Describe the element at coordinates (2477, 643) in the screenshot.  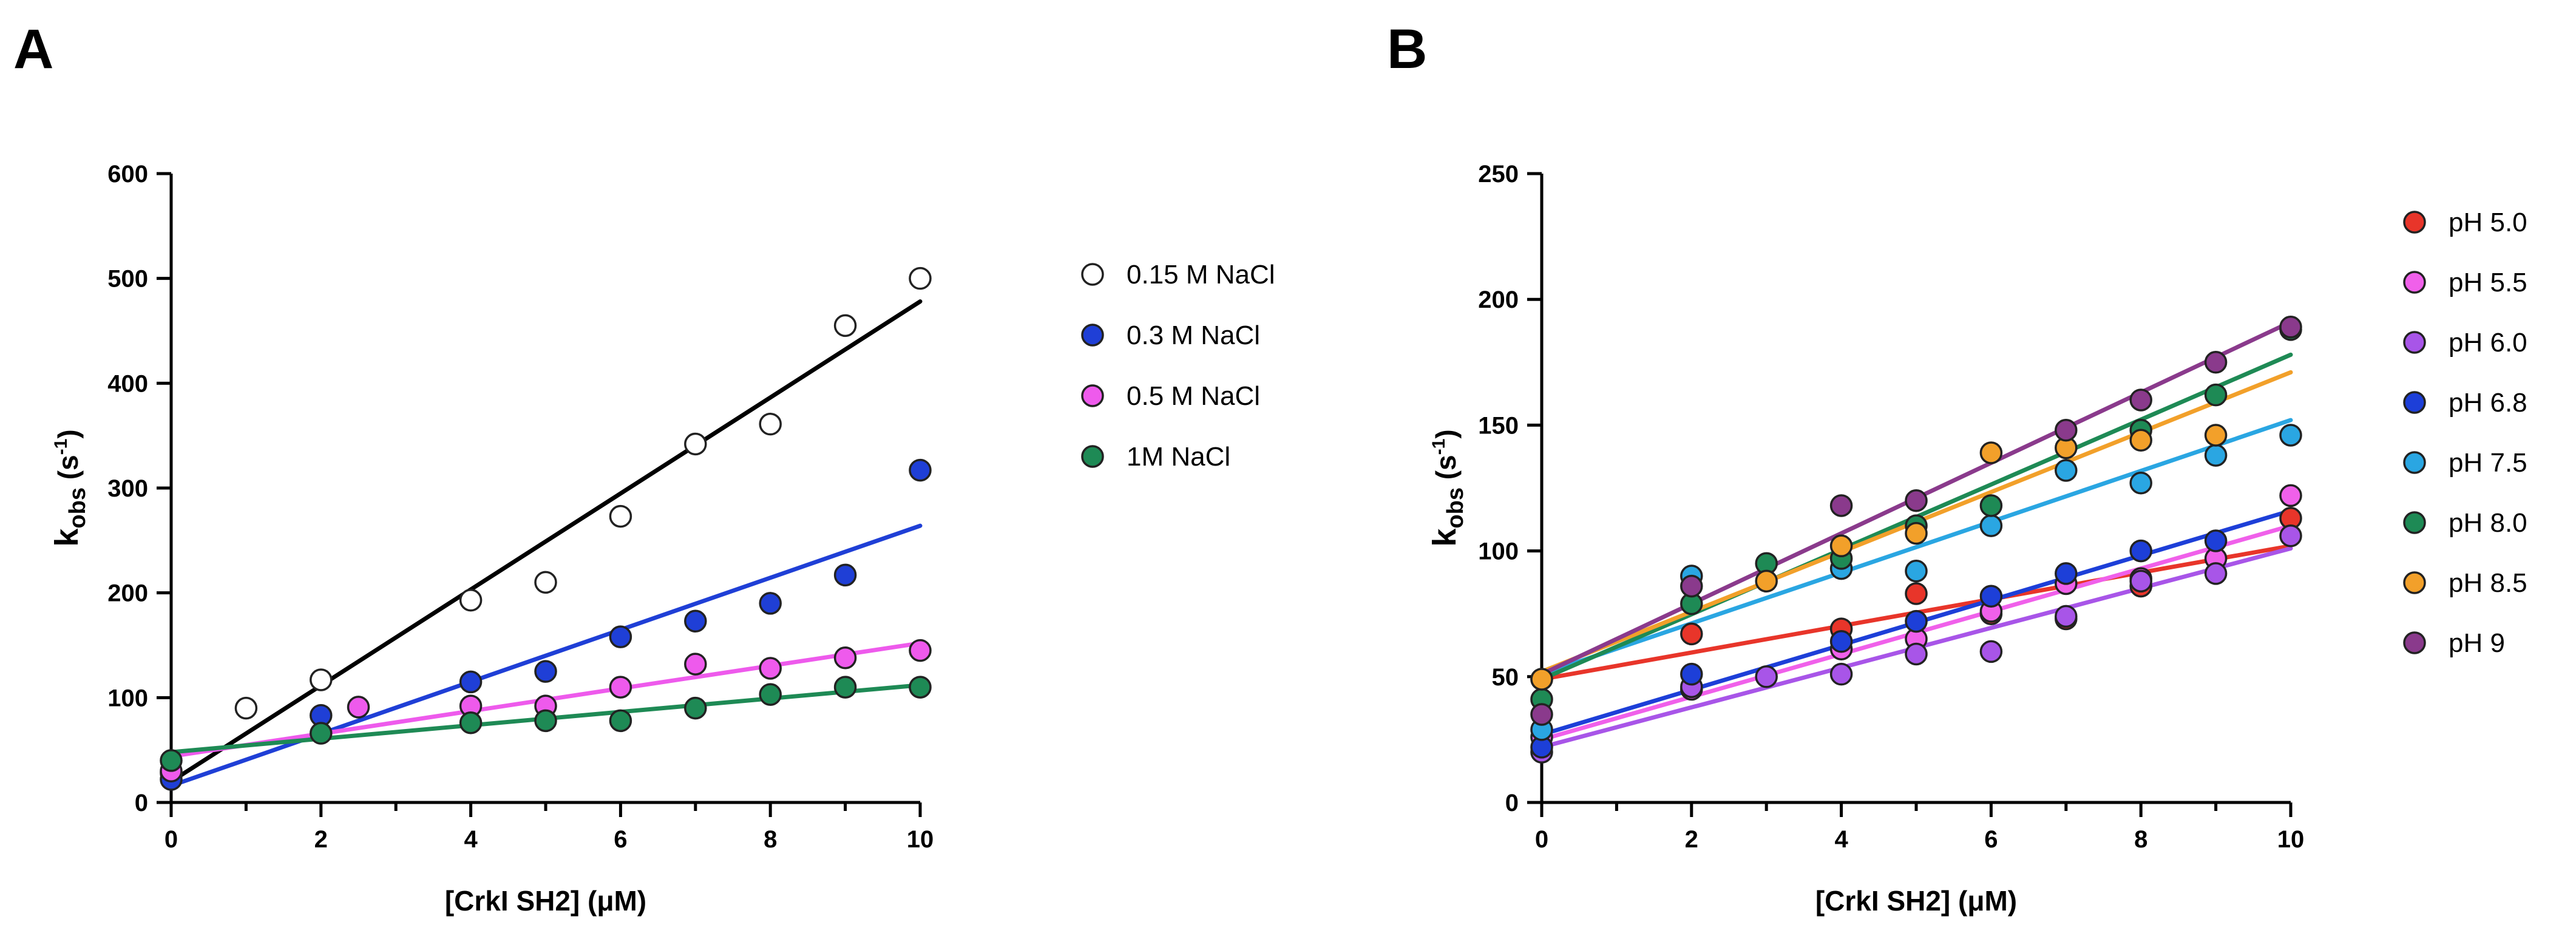
I see `chart-b-legend-label: pH 9` at that location.